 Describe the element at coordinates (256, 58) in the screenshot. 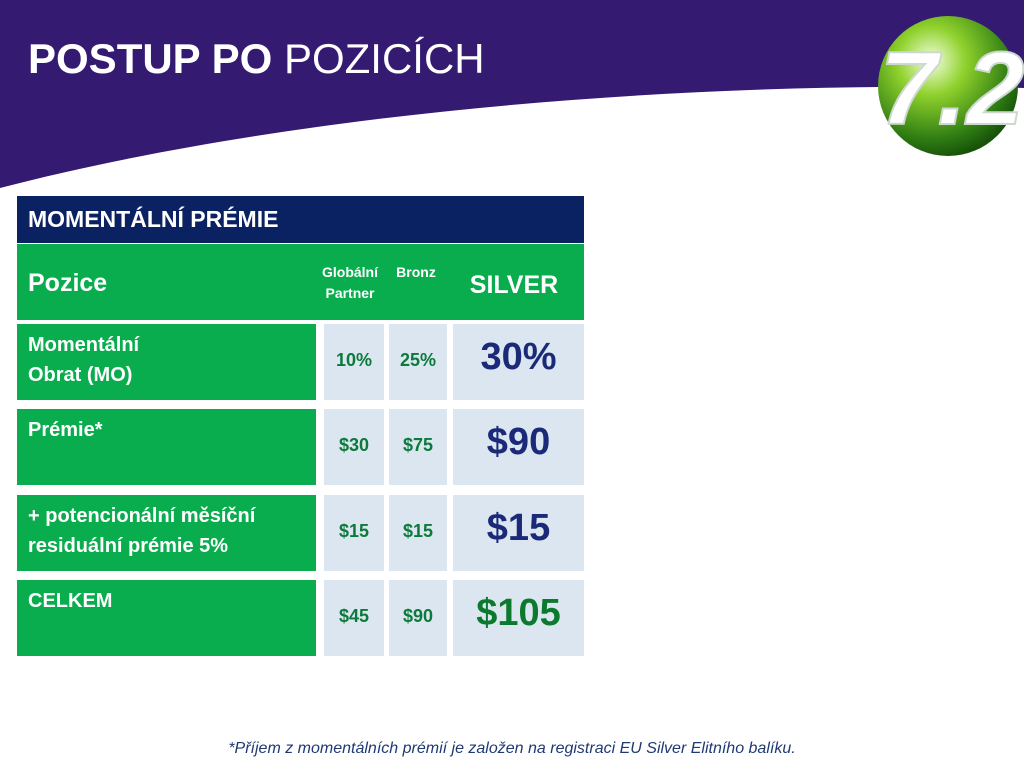

I see `page-title: POSTUP PO POZICÍCH` at that location.